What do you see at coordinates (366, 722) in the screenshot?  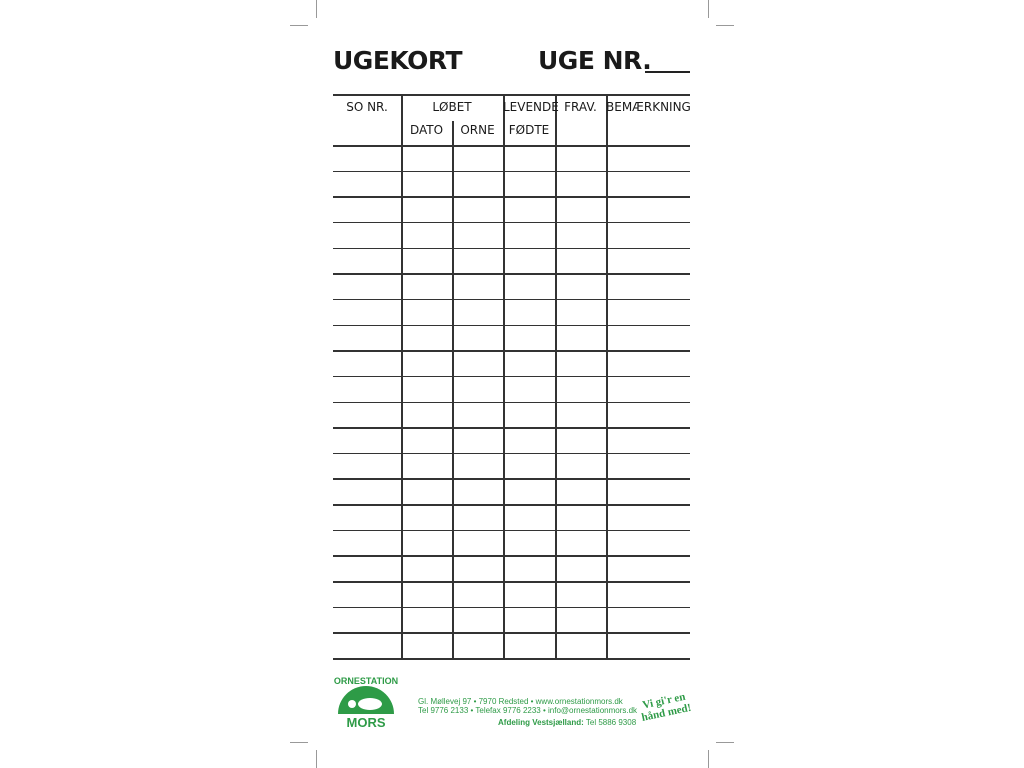 I see `svg-text: MORS` at bounding box center [366, 722].